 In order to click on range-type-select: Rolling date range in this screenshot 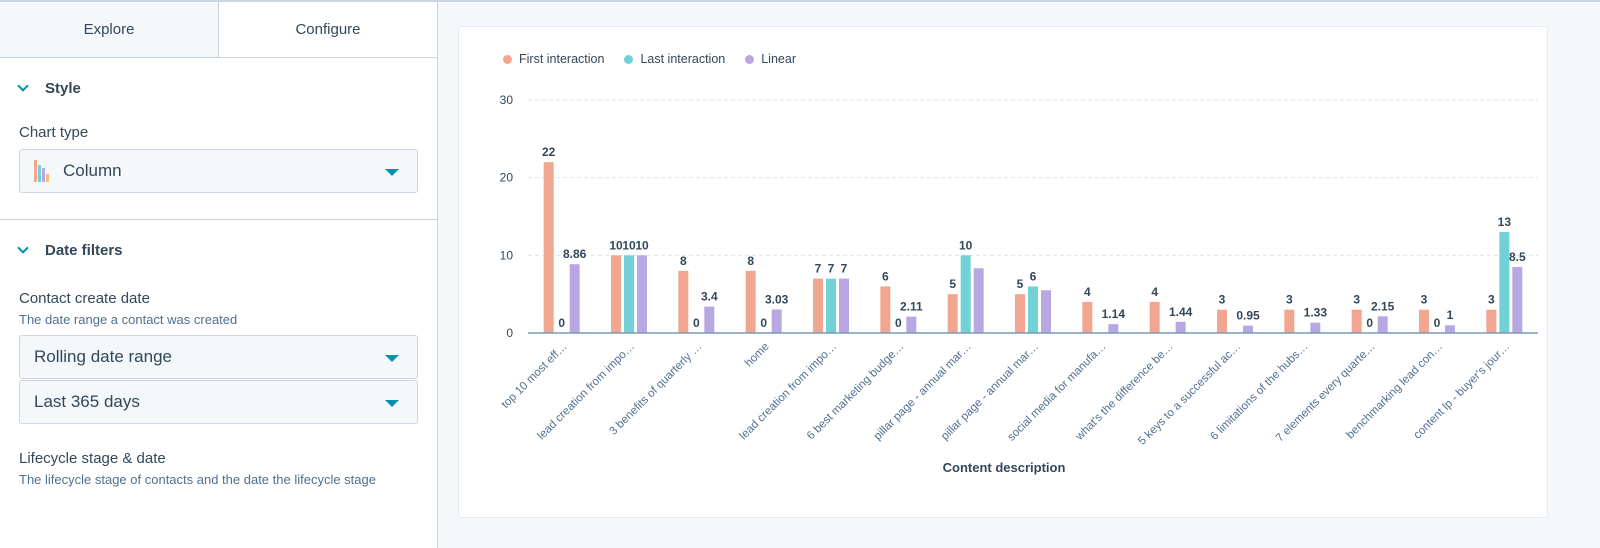, I will do `click(218, 357)`.